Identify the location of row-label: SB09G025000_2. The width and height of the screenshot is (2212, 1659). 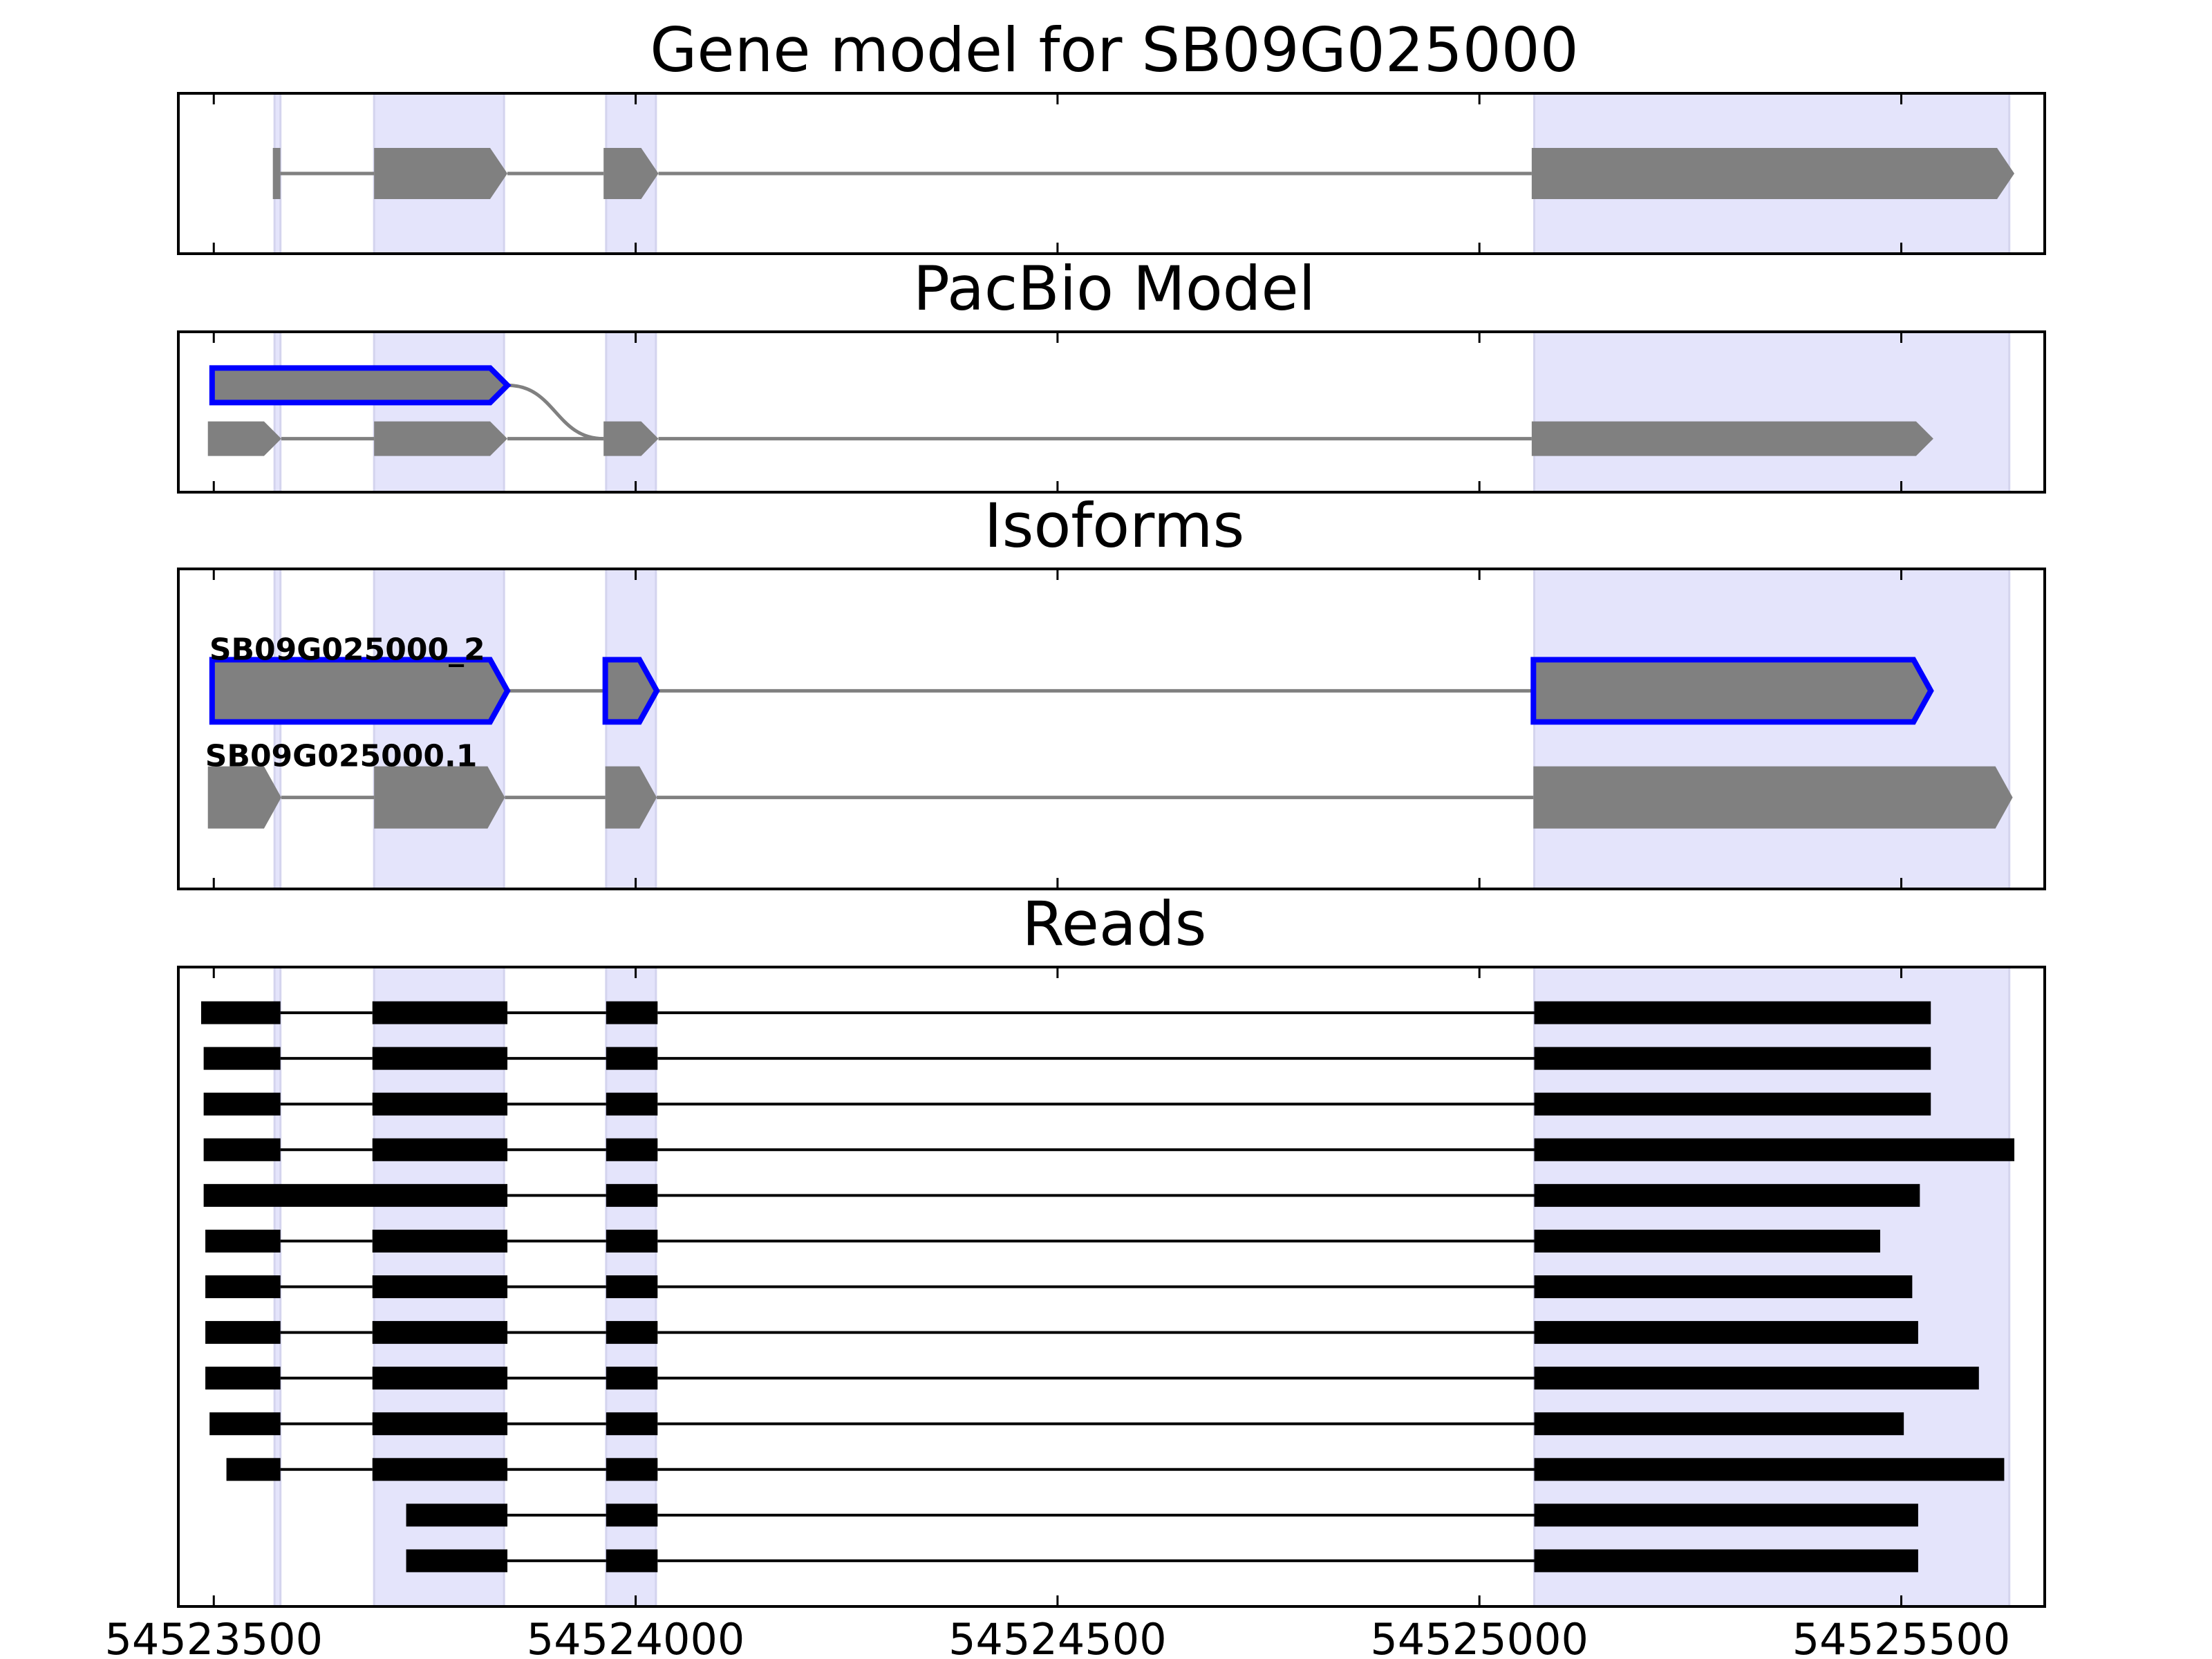
(347, 650).